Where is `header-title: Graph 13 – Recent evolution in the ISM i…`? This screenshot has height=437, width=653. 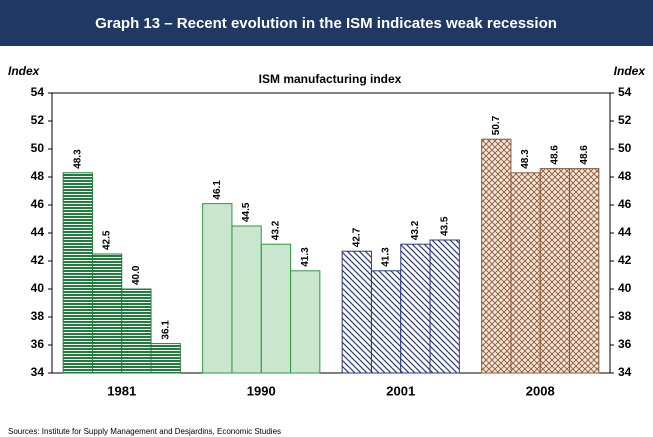
header-title: Graph 13 – Recent evolution in the ISM i… is located at coordinates (326, 23).